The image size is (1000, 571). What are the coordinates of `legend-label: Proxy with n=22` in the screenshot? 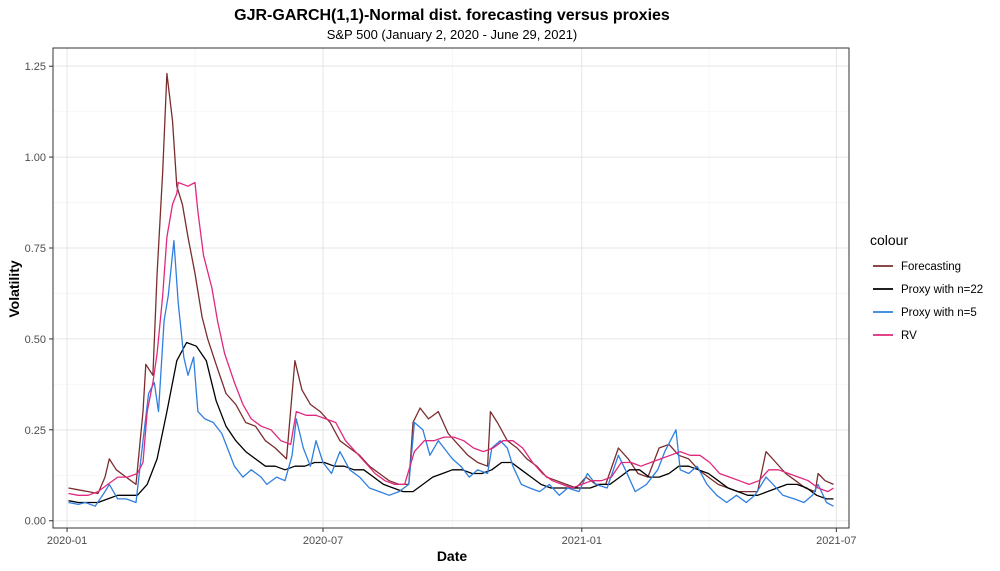 It's located at (942, 290).